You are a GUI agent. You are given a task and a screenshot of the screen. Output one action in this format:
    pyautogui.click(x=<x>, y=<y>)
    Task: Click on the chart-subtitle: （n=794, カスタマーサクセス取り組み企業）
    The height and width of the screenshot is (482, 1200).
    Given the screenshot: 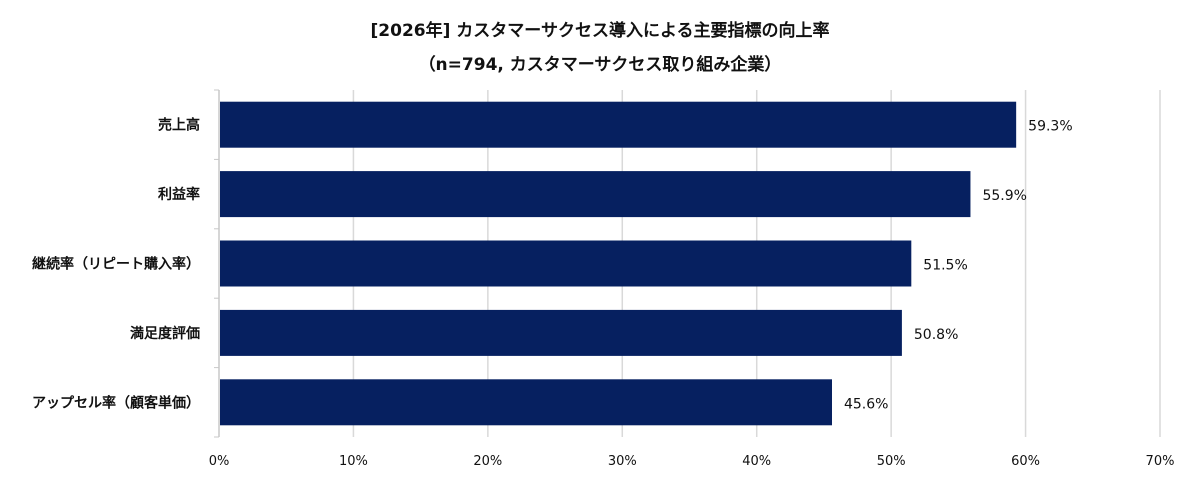 What is the action you would take?
    pyautogui.click(x=600, y=65)
    